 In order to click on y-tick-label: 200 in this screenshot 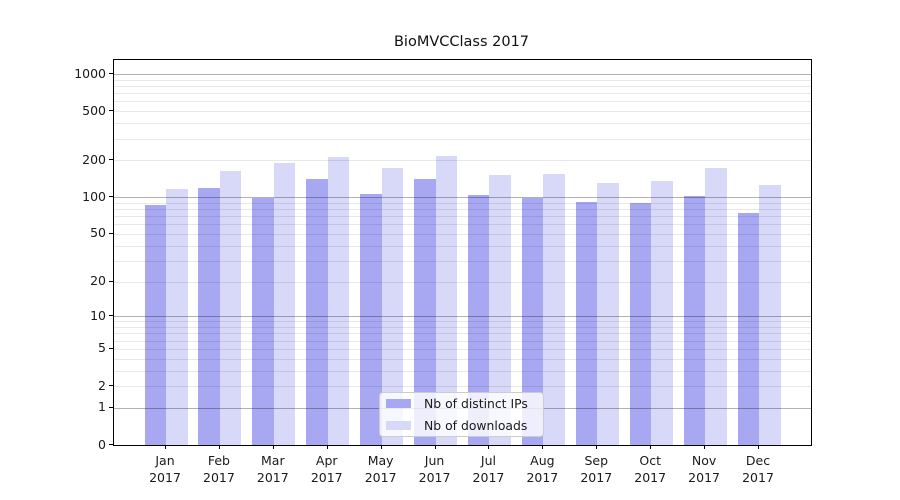, I will do `click(94, 159)`.